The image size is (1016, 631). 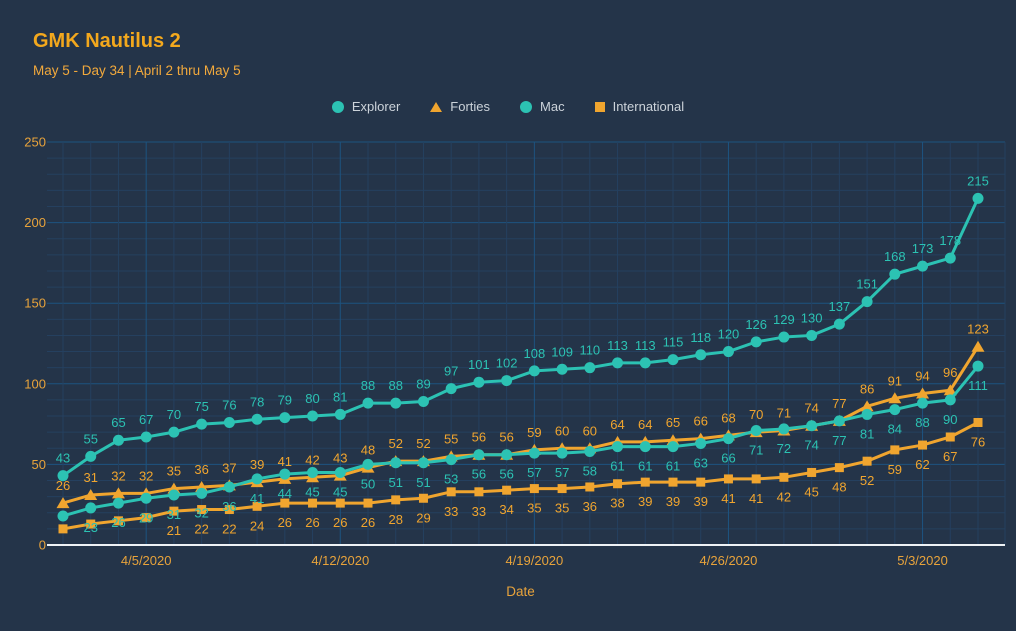 I want to click on mac-point-label: 32, so click(x=201, y=512).